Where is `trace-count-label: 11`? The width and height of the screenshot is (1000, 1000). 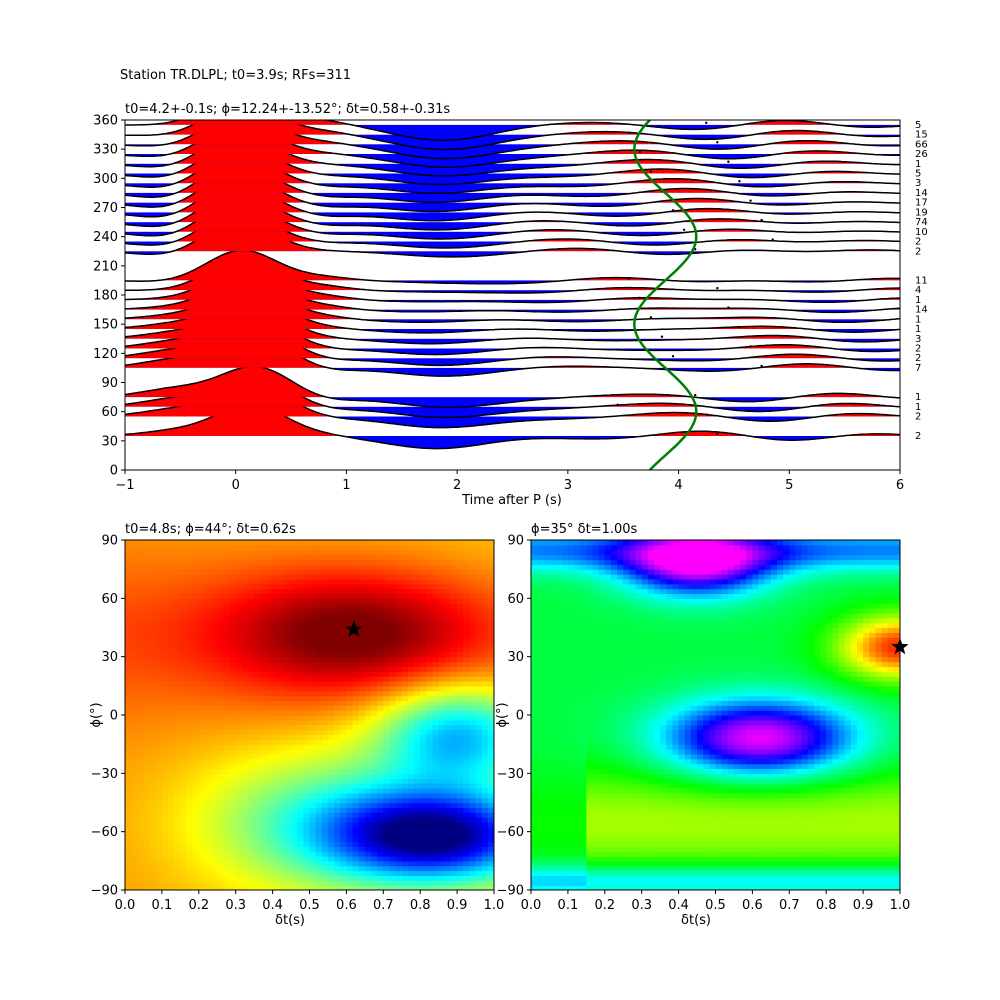 trace-count-label: 11 is located at coordinates (921, 280).